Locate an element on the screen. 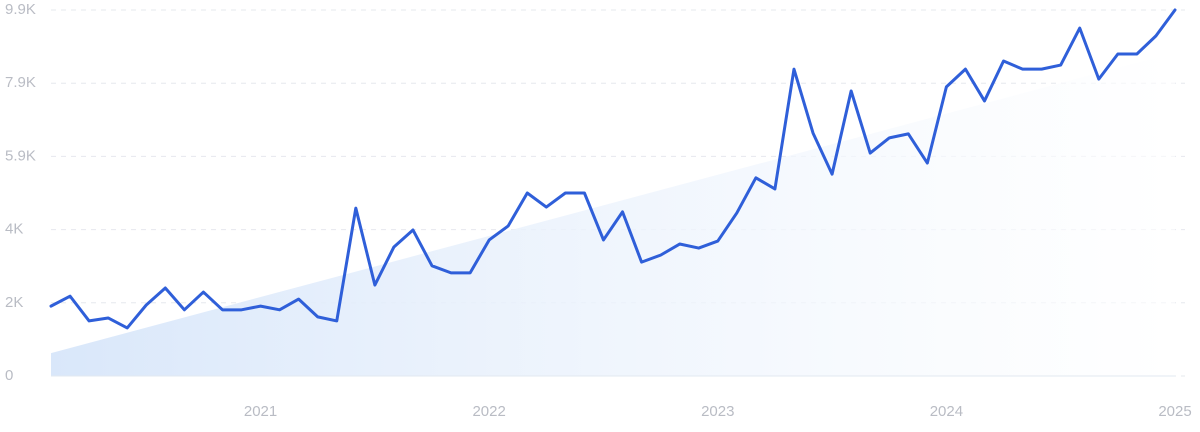  x-tick-label: 2023 is located at coordinates (717, 411).